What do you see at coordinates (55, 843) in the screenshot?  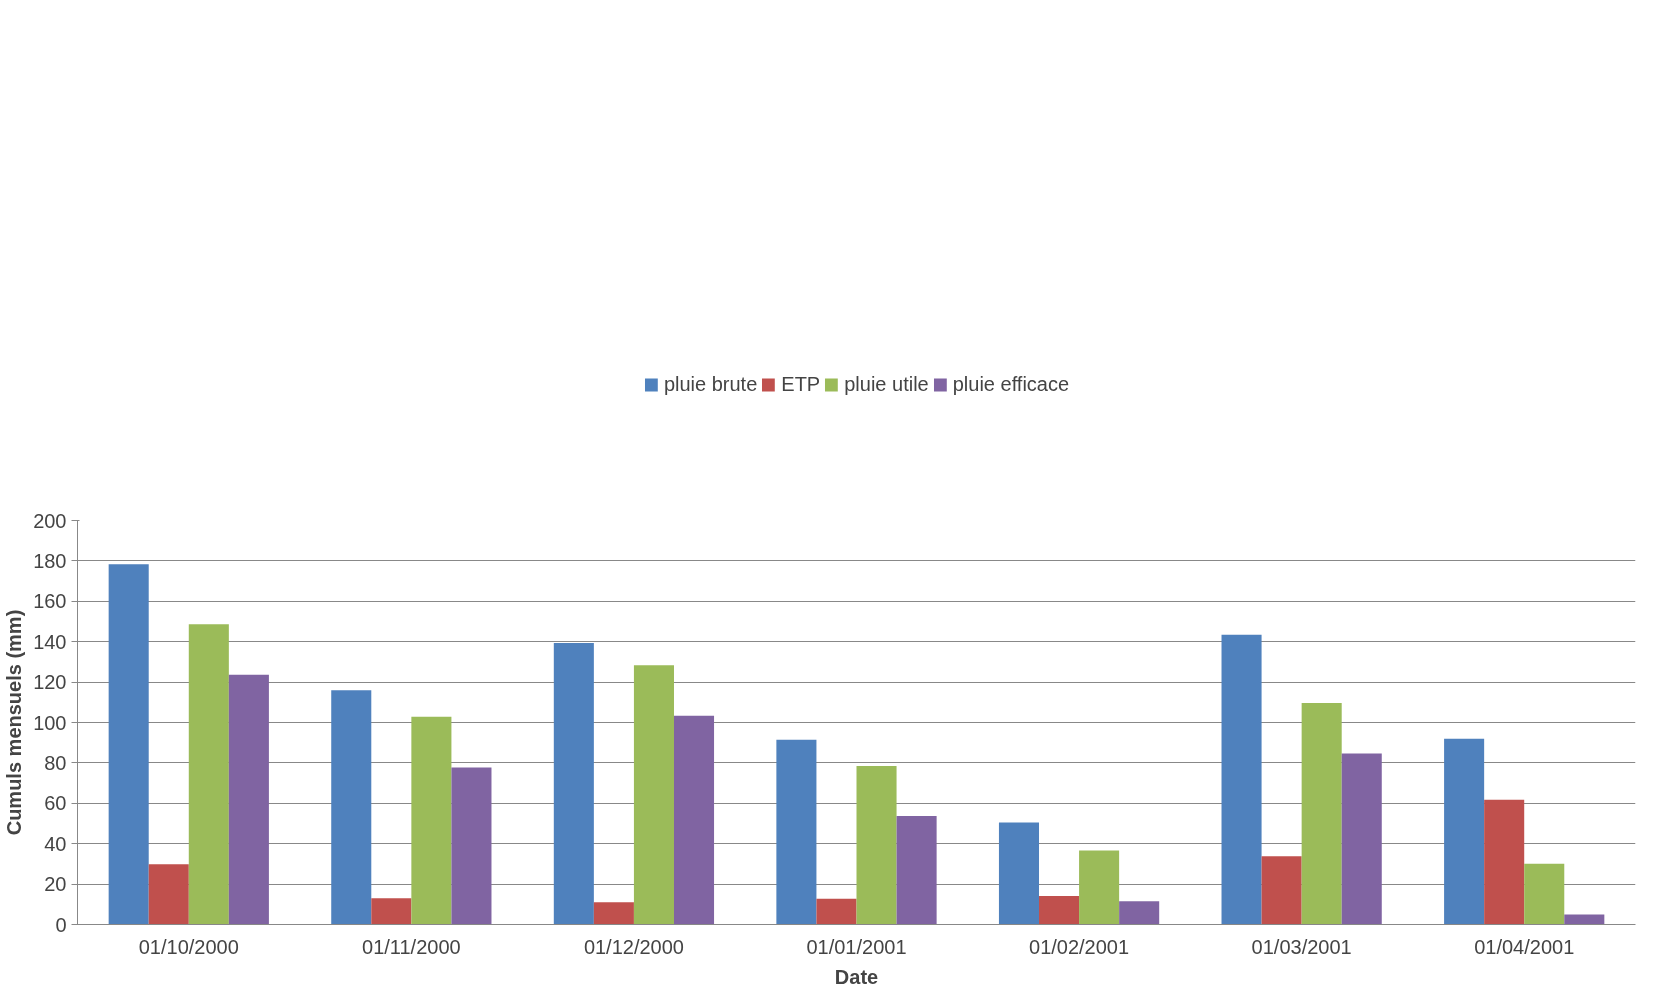 I see `y-tick-label: 40` at bounding box center [55, 843].